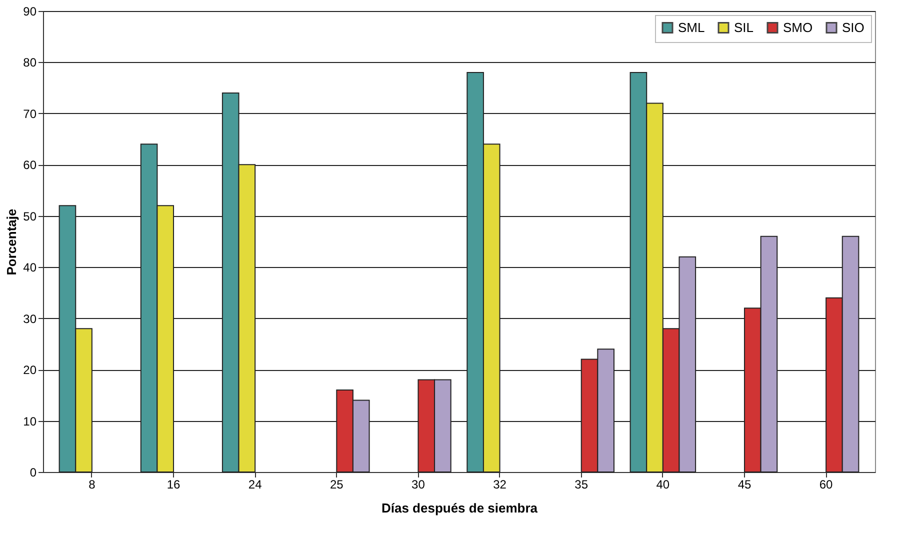 The width and height of the screenshot is (897, 537). Describe the element at coordinates (30, 63) in the screenshot. I see `y-tick-label: 80` at that location.